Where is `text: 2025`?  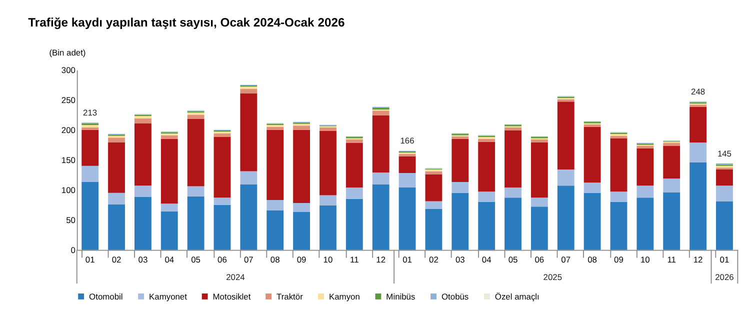 text: 2025 is located at coordinates (552, 277).